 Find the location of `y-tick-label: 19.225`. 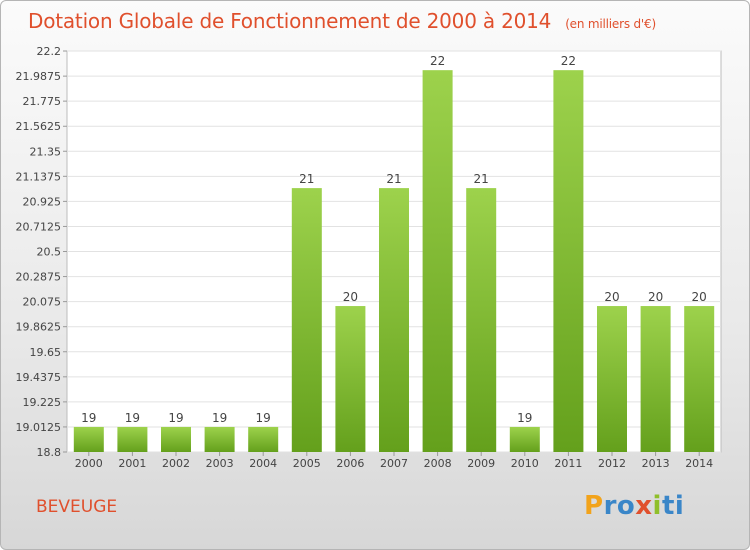

y-tick-label: 19.225 is located at coordinates (42, 402).